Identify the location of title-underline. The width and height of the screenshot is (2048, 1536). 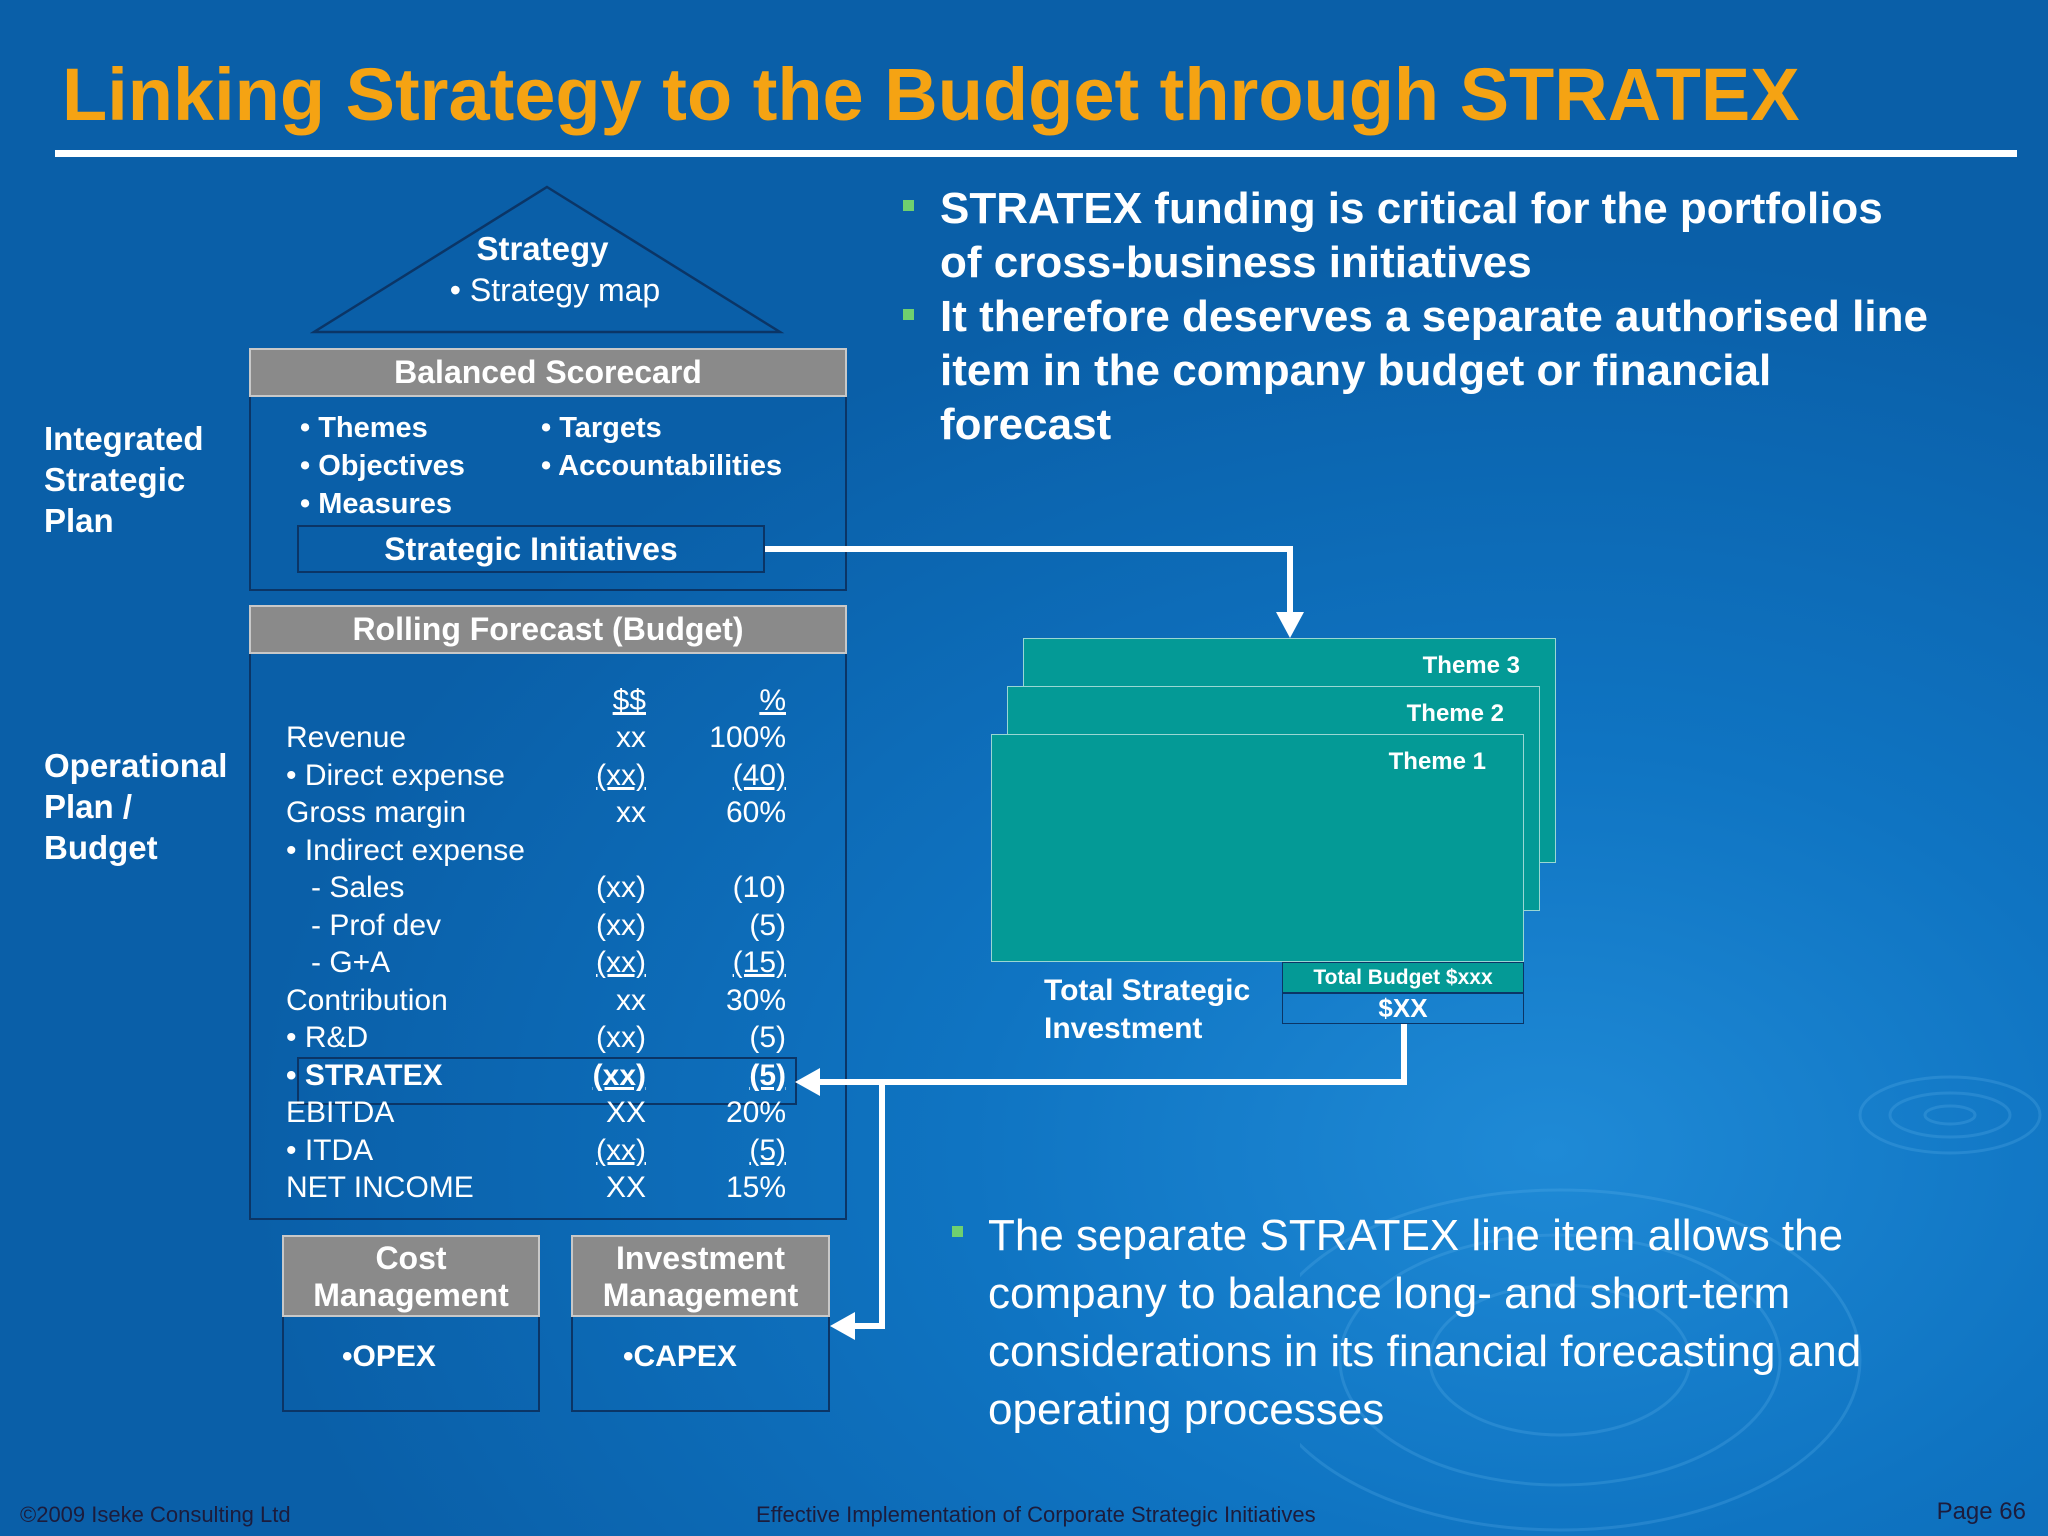
(1036, 153).